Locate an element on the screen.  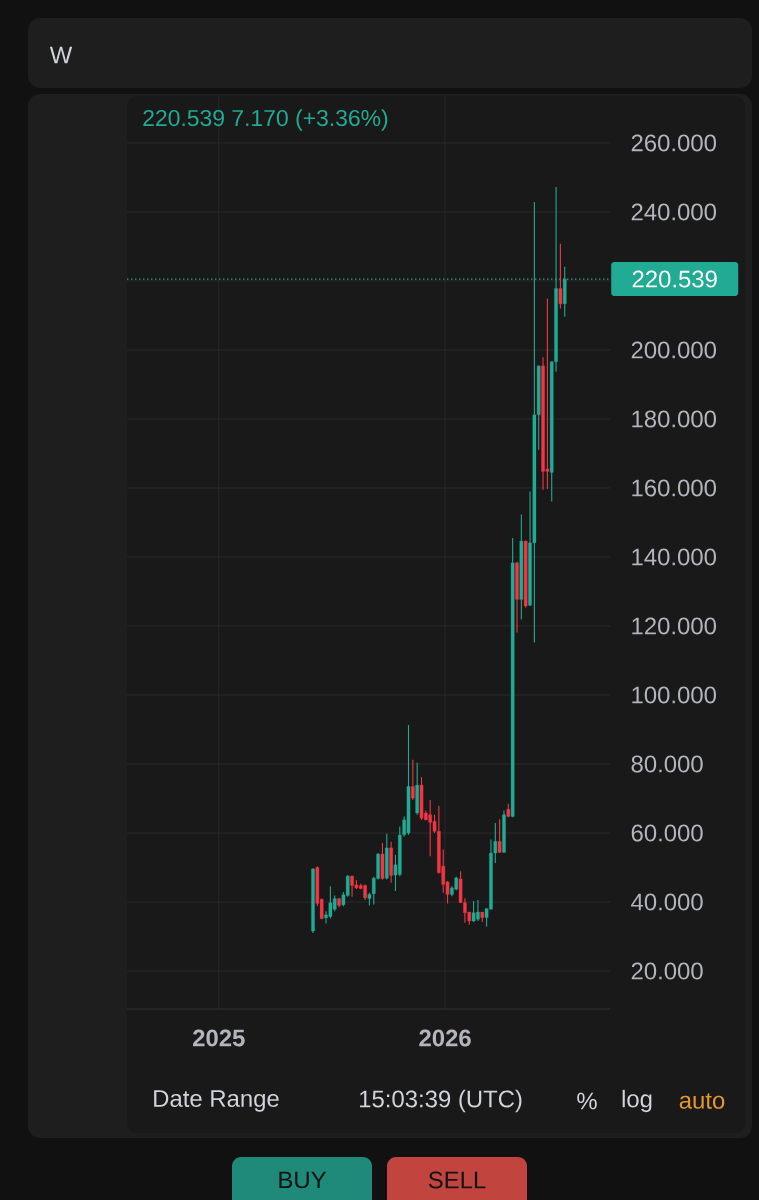
text: W is located at coordinates (61, 55).